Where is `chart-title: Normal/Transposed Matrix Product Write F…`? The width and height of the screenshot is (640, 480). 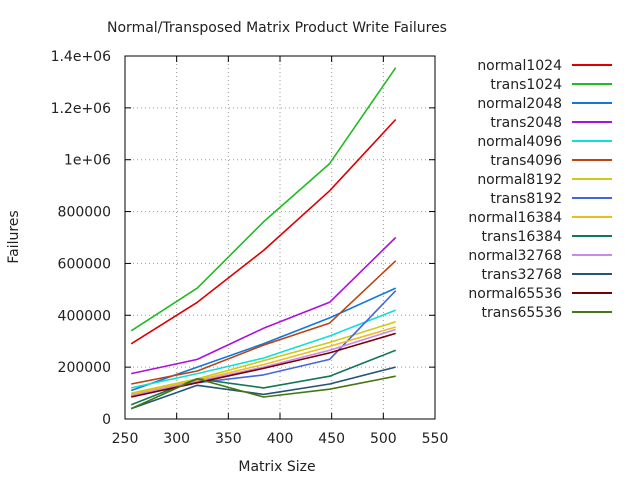
chart-title: Normal/Transposed Matrix Product Write F… is located at coordinates (277, 28).